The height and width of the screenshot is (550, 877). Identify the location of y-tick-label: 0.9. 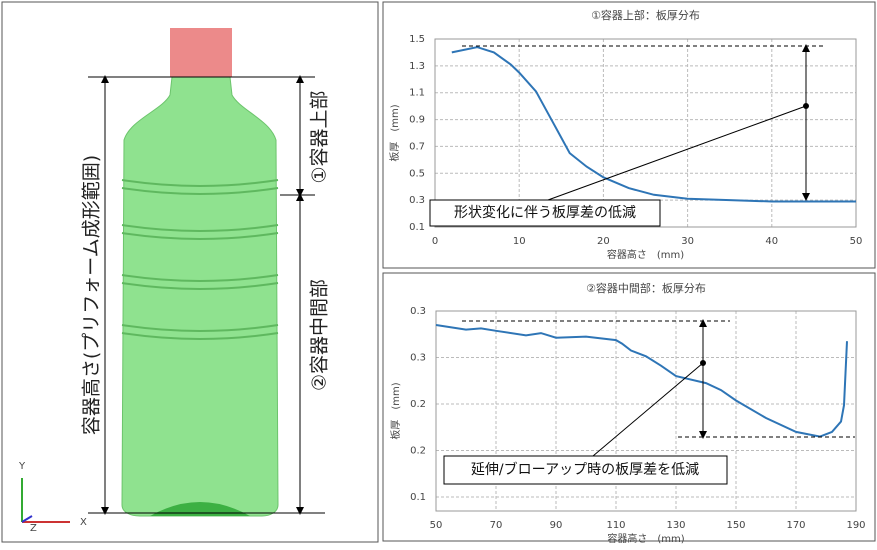
(417, 120).